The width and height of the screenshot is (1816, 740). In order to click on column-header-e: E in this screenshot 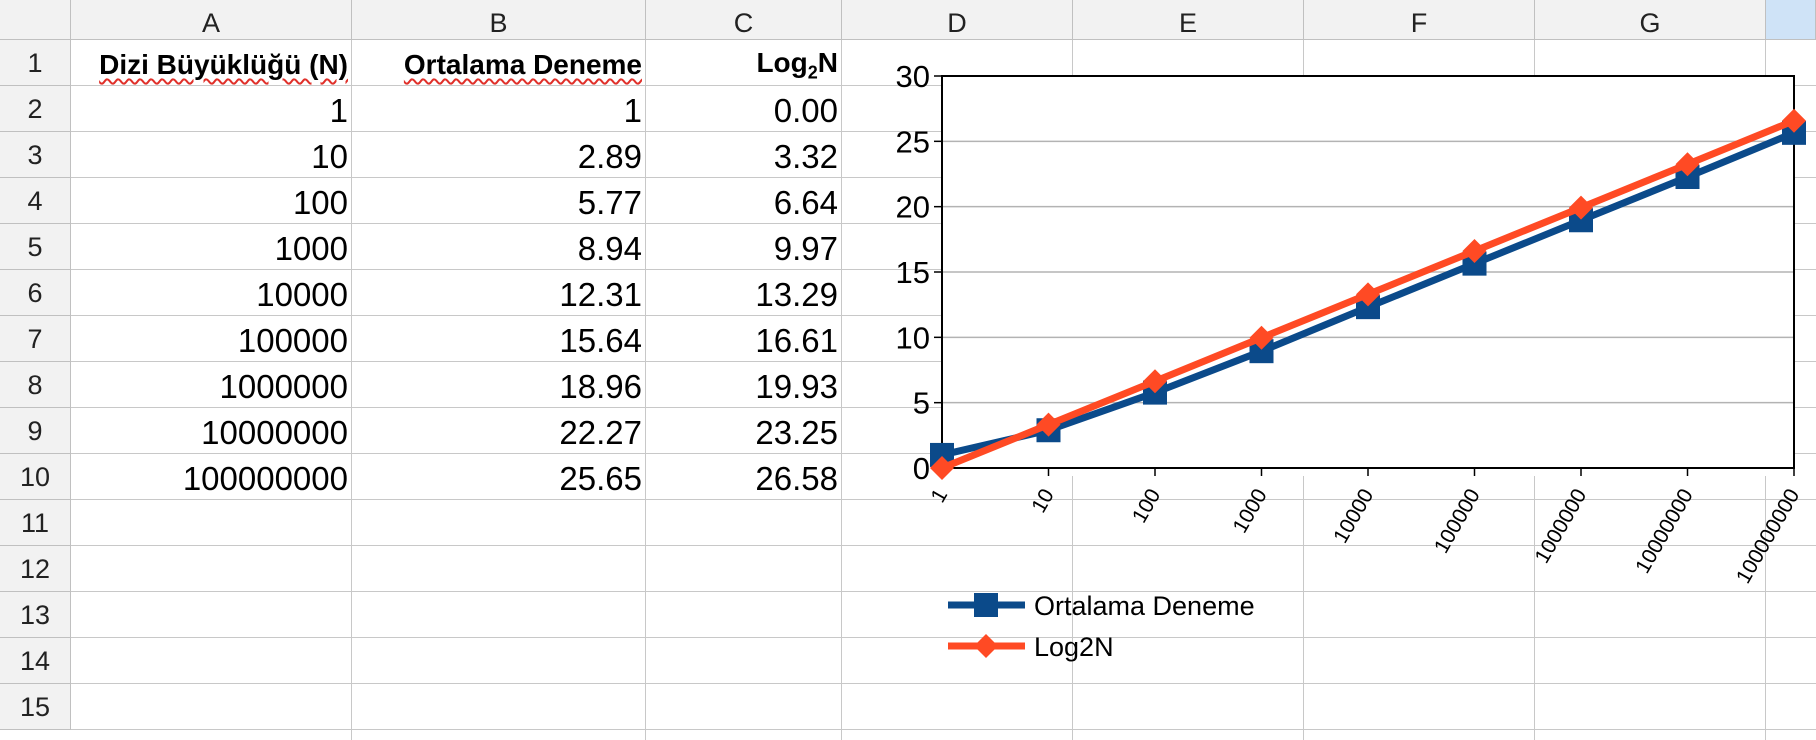, I will do `click(1188, 20)`.